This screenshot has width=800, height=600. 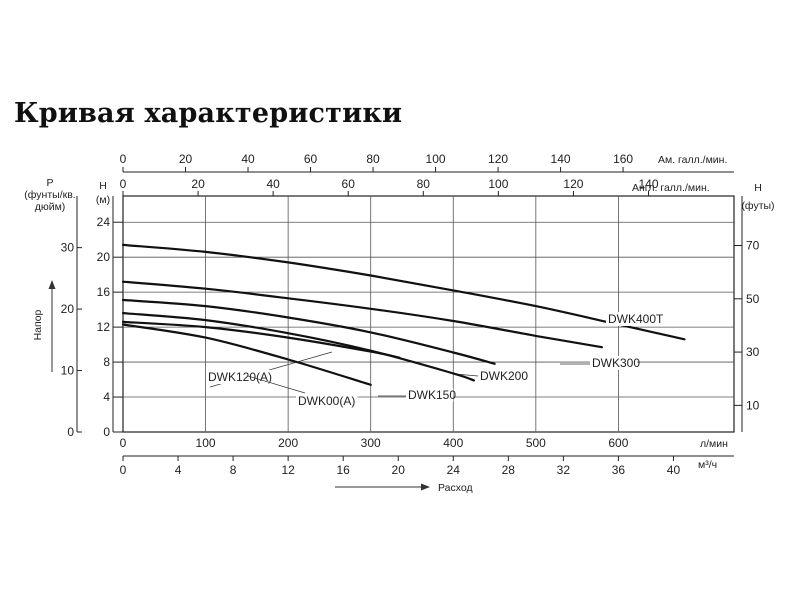 I want to click on series-line-dwk300, so click(x=362, y=314).